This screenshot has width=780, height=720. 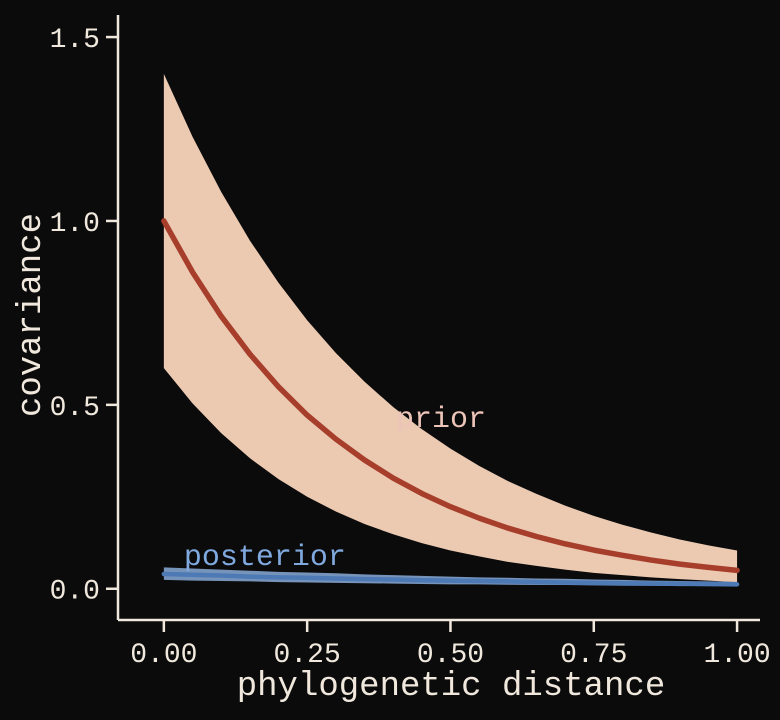 I want to click on x-tick-label: 0.25, so click(x=307, y=655).